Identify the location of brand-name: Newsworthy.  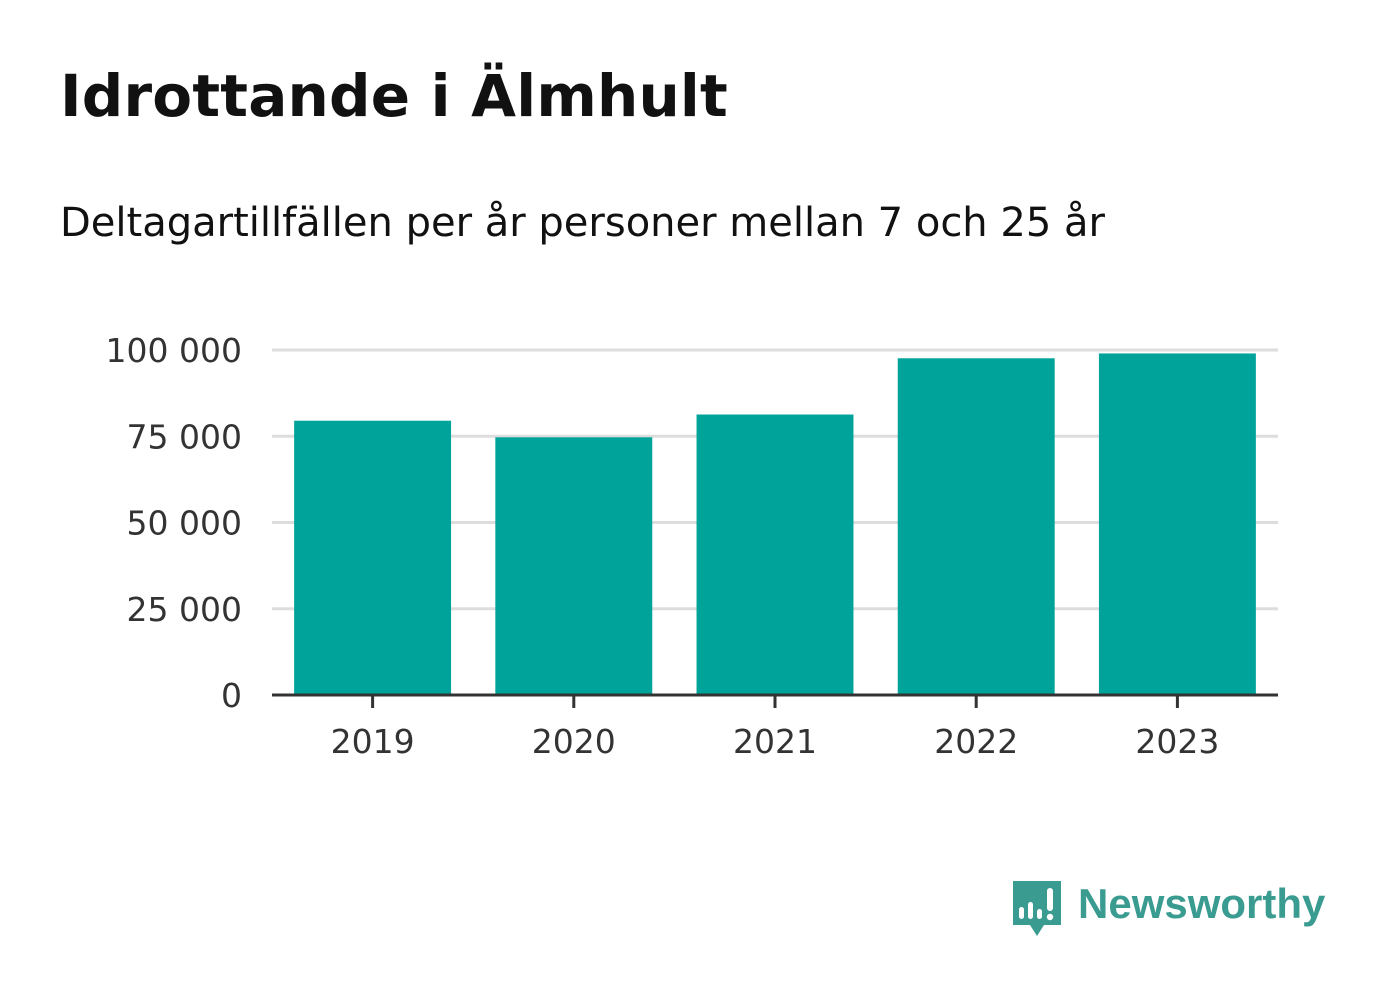
(1202, 903).